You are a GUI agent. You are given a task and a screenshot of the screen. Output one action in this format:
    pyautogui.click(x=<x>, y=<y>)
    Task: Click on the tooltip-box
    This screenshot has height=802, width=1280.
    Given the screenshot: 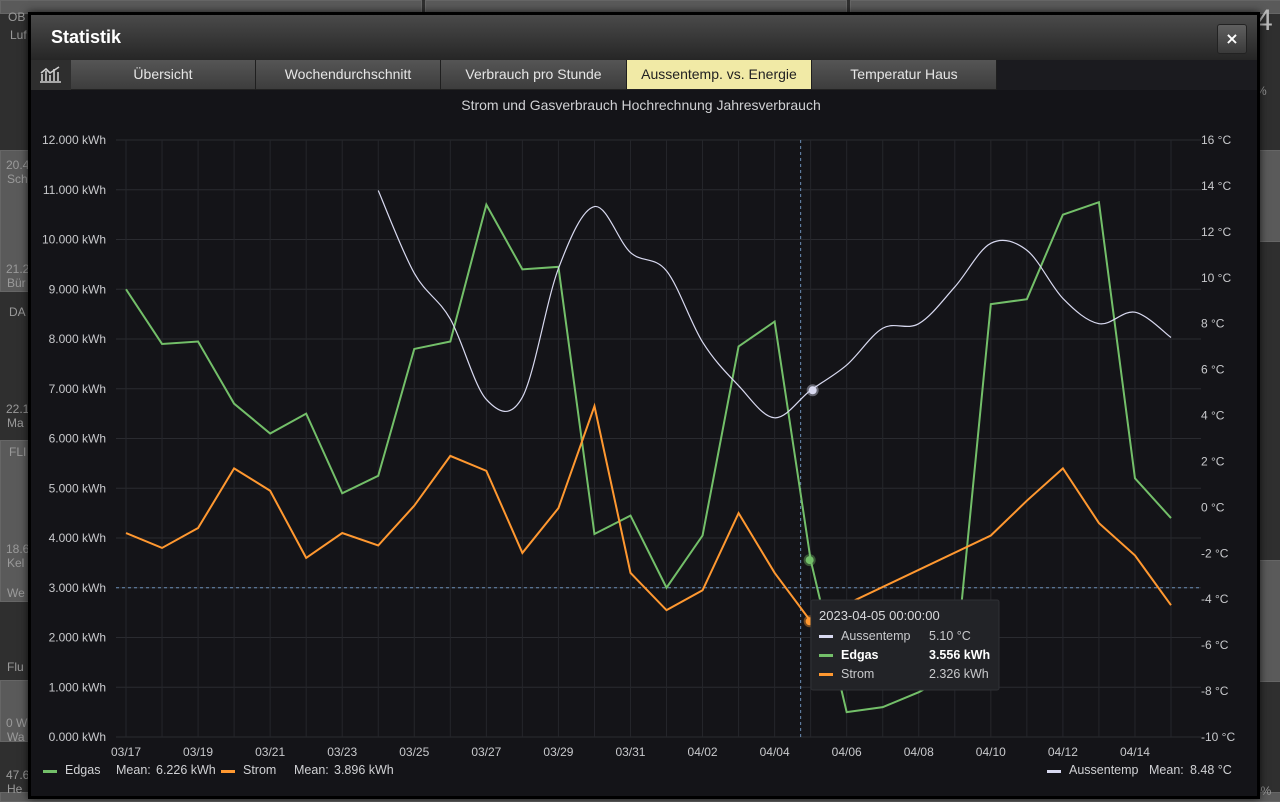 What is the action you would take?
    pyautogui.click(x=905, y=645)
    